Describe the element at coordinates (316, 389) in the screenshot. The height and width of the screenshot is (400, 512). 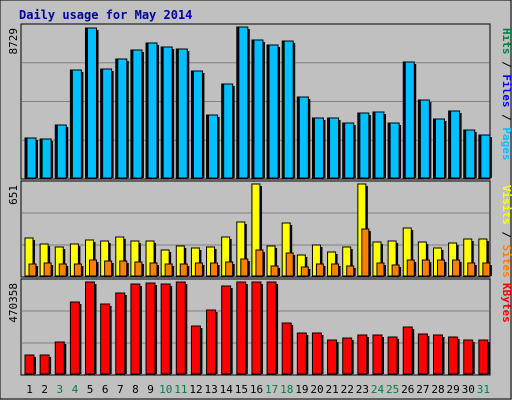
I see `x-tick-day-20: 20` at that location.